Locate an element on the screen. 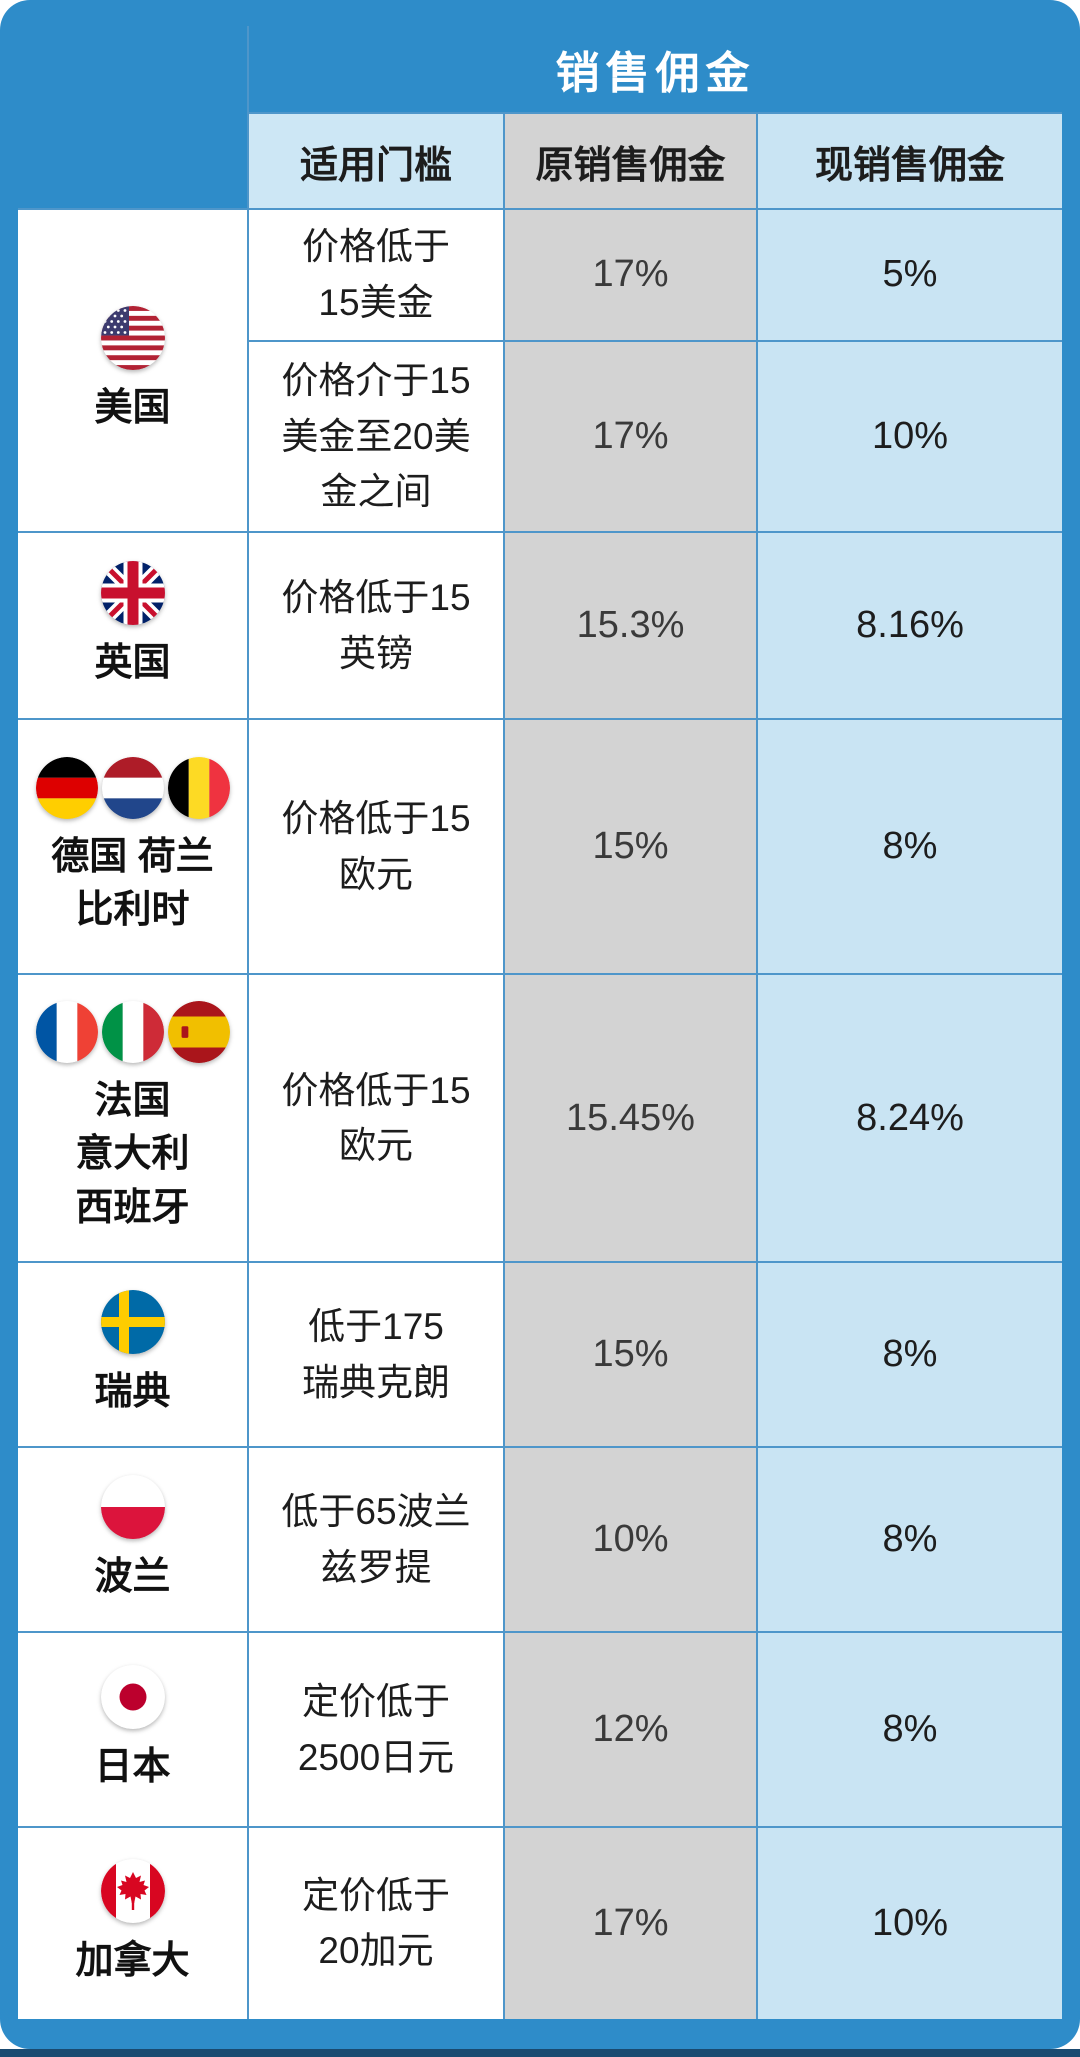  flags-sweden is located at coordinates (132, 1321).